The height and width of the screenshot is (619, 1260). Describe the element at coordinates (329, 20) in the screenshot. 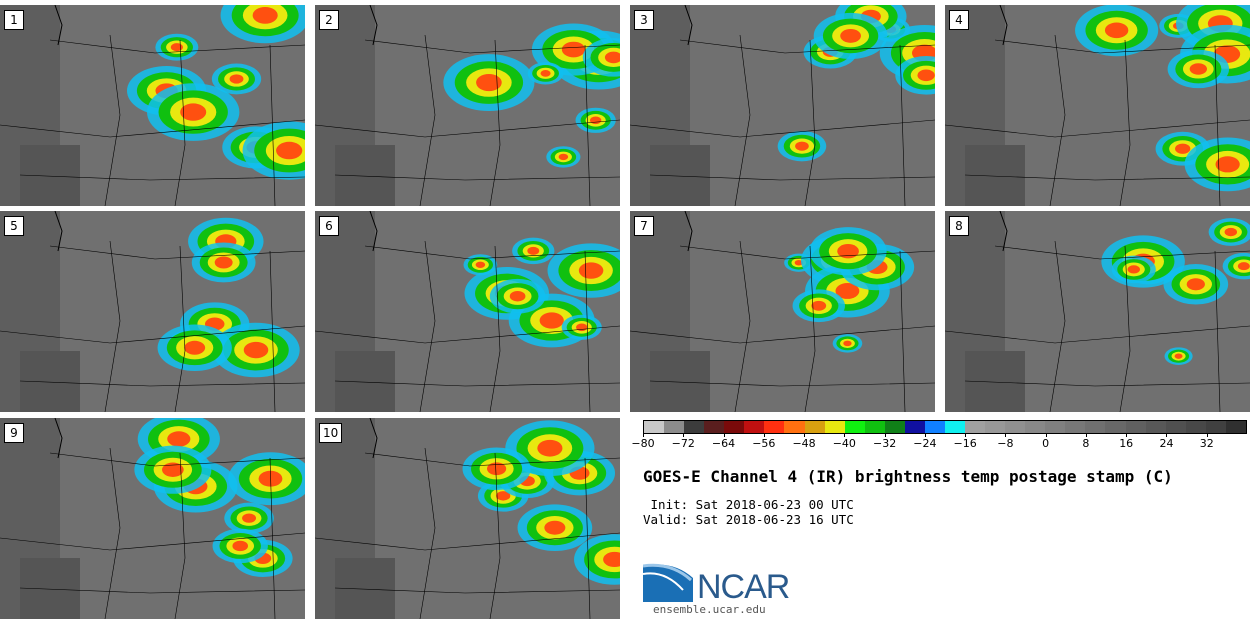

I see `stamp-label: 2` at that location.